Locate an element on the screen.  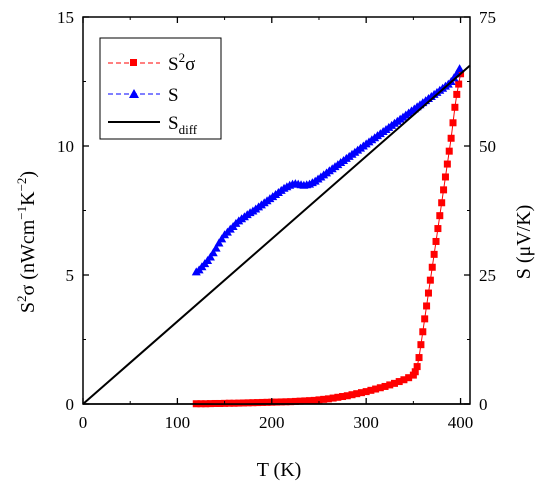
x-tick-label: 100 is located at coordinates (178, 422).